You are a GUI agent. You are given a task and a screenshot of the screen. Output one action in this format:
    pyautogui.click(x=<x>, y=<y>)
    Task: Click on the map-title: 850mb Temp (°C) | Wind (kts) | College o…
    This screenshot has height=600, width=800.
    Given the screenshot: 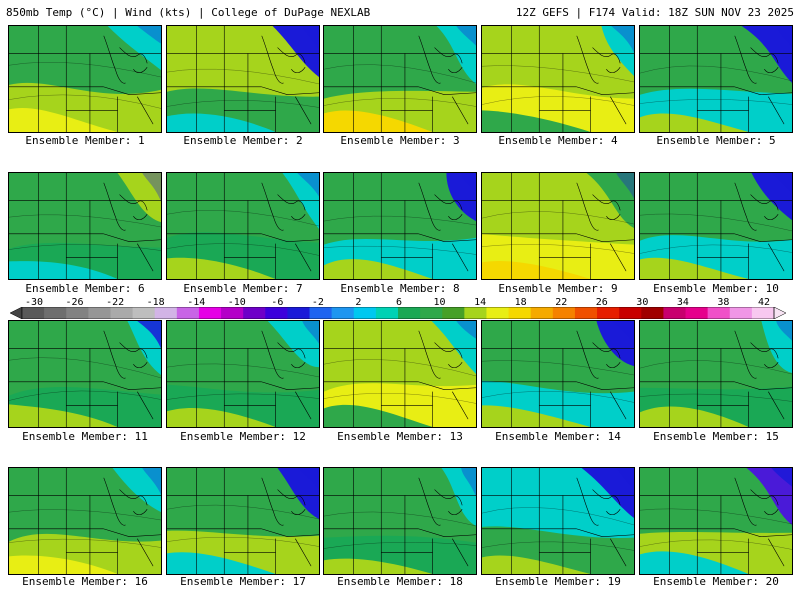 What is the action you would take?
    pyautogui.click(x=188, y=12)
    